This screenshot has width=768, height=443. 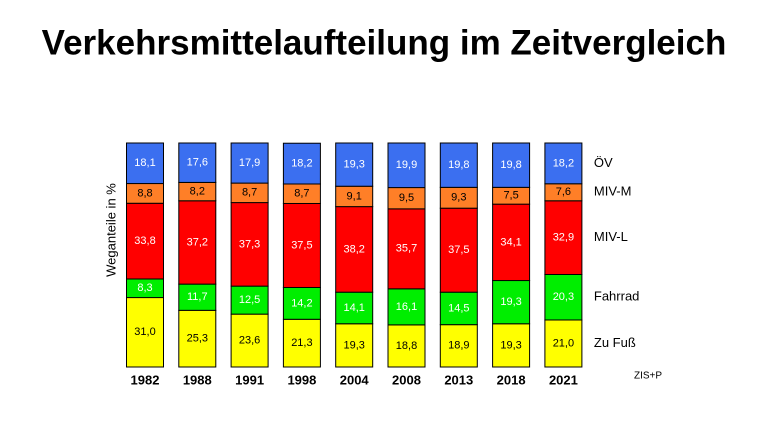 What do you see at coordinates (355, 379) in the screenshot?
I see `x-tick-label: 2004` at bounding box center [355, 379].